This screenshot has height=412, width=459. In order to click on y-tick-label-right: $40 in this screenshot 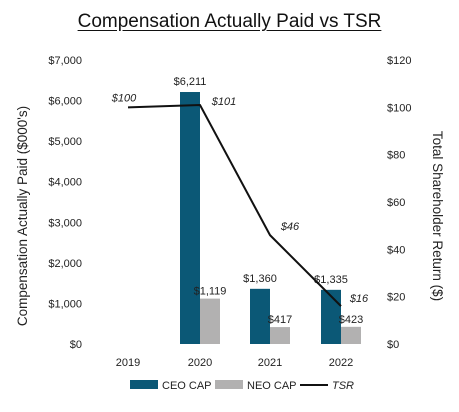, I will do `click(396, 250)`.